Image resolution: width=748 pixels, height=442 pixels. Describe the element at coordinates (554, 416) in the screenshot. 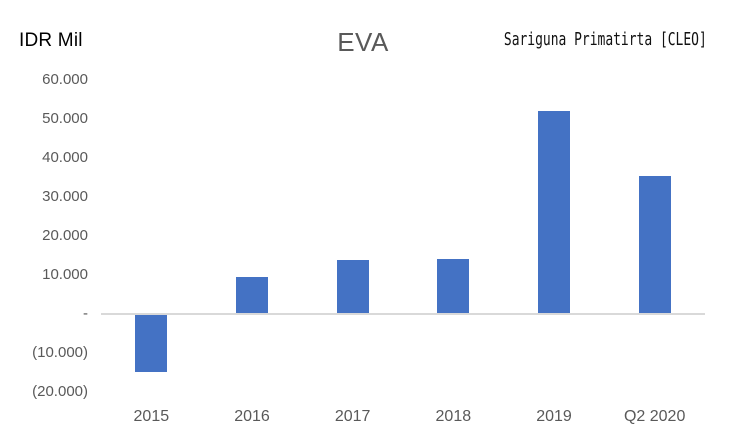

I see `x-axis-label-2019: 2019` at that location.